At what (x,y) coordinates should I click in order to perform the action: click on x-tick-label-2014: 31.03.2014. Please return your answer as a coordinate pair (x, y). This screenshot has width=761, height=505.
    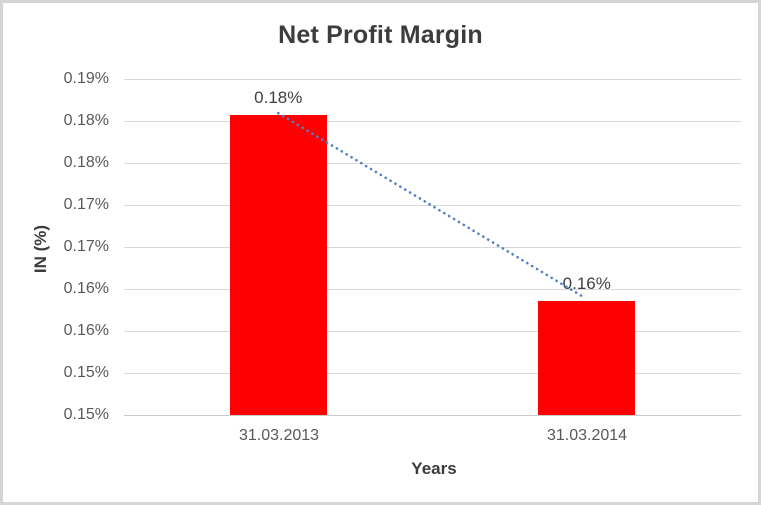
    Looking at the image, I should click on (587, 435).